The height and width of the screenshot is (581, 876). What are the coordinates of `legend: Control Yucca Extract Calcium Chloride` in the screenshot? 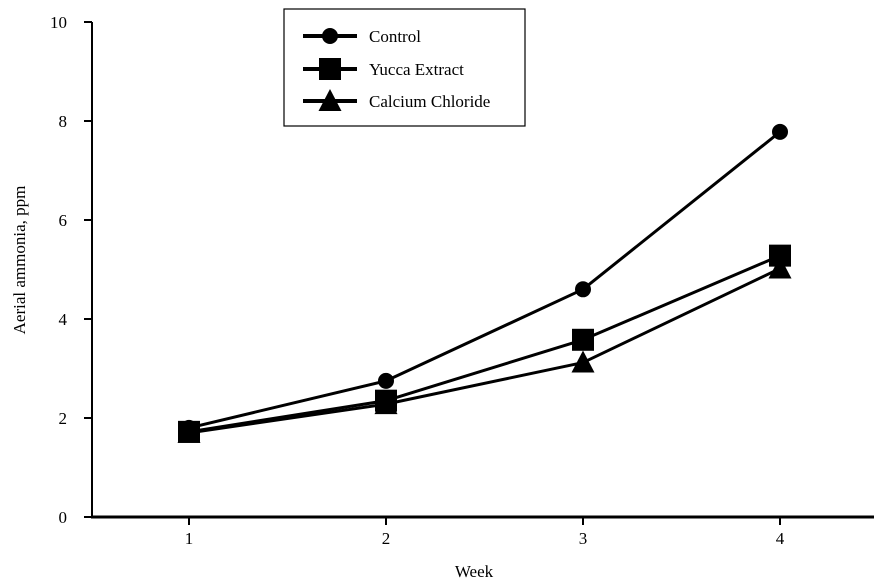 It's located at (404, 67).